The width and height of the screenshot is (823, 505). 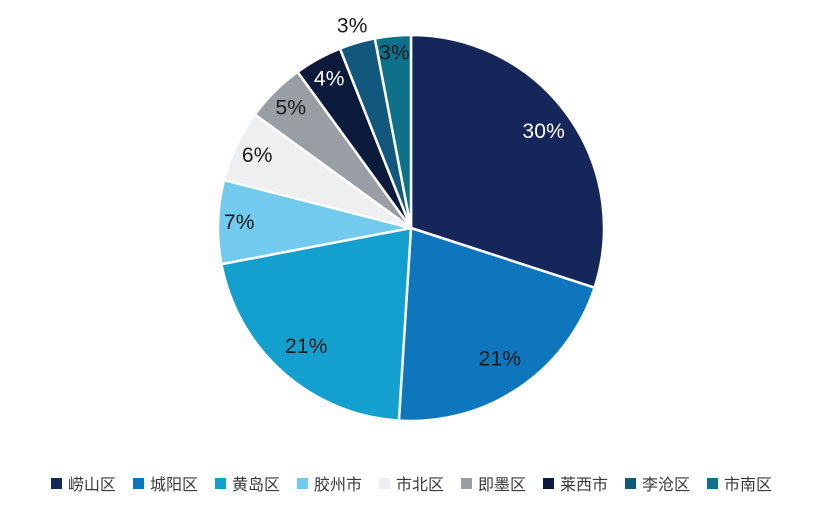 I want to click on pie-slice-value-label-3: 7%, so click(x=239, y=222).